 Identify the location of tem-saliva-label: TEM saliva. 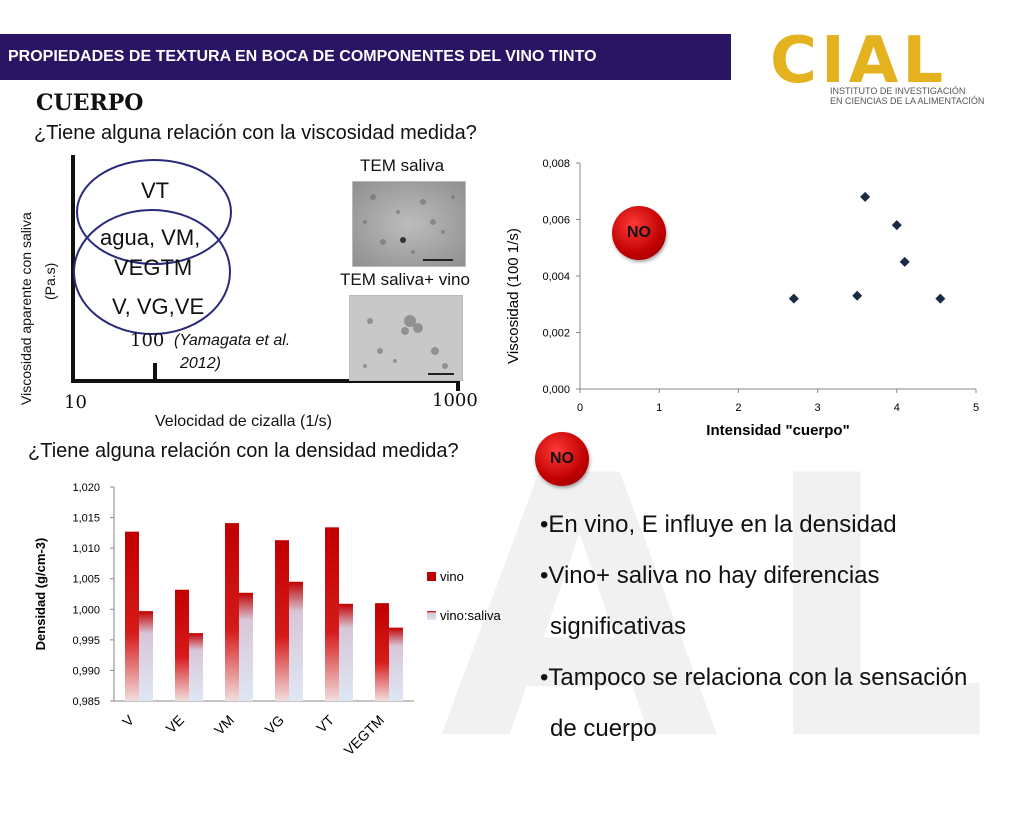
(402, 165).